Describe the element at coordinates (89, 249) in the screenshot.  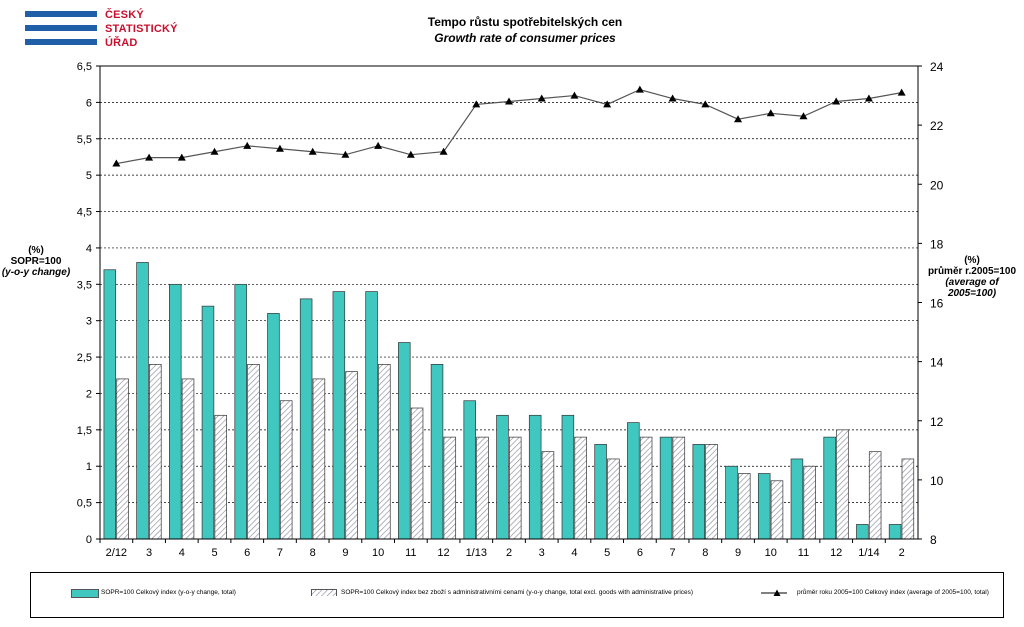
I see `y-left-tick-label: 4` at that location.